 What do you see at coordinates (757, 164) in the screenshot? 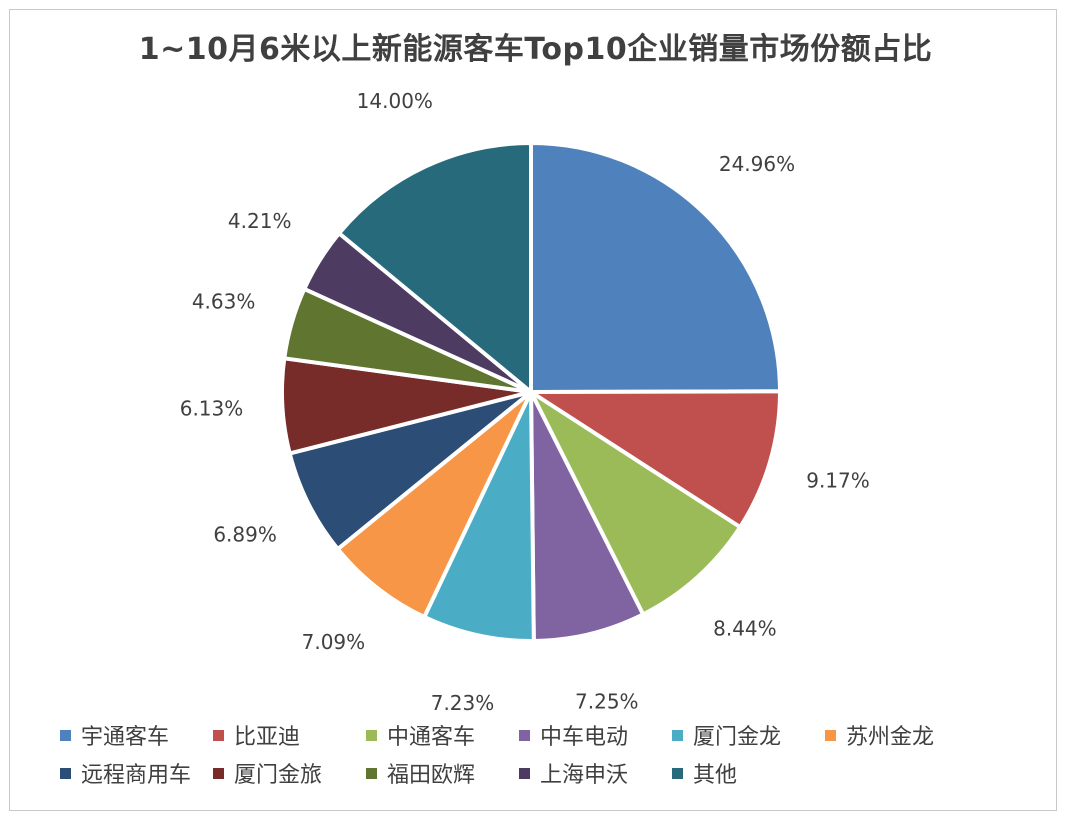
I see `data-label-0: 24.96%` at bounding box center [757, 164].